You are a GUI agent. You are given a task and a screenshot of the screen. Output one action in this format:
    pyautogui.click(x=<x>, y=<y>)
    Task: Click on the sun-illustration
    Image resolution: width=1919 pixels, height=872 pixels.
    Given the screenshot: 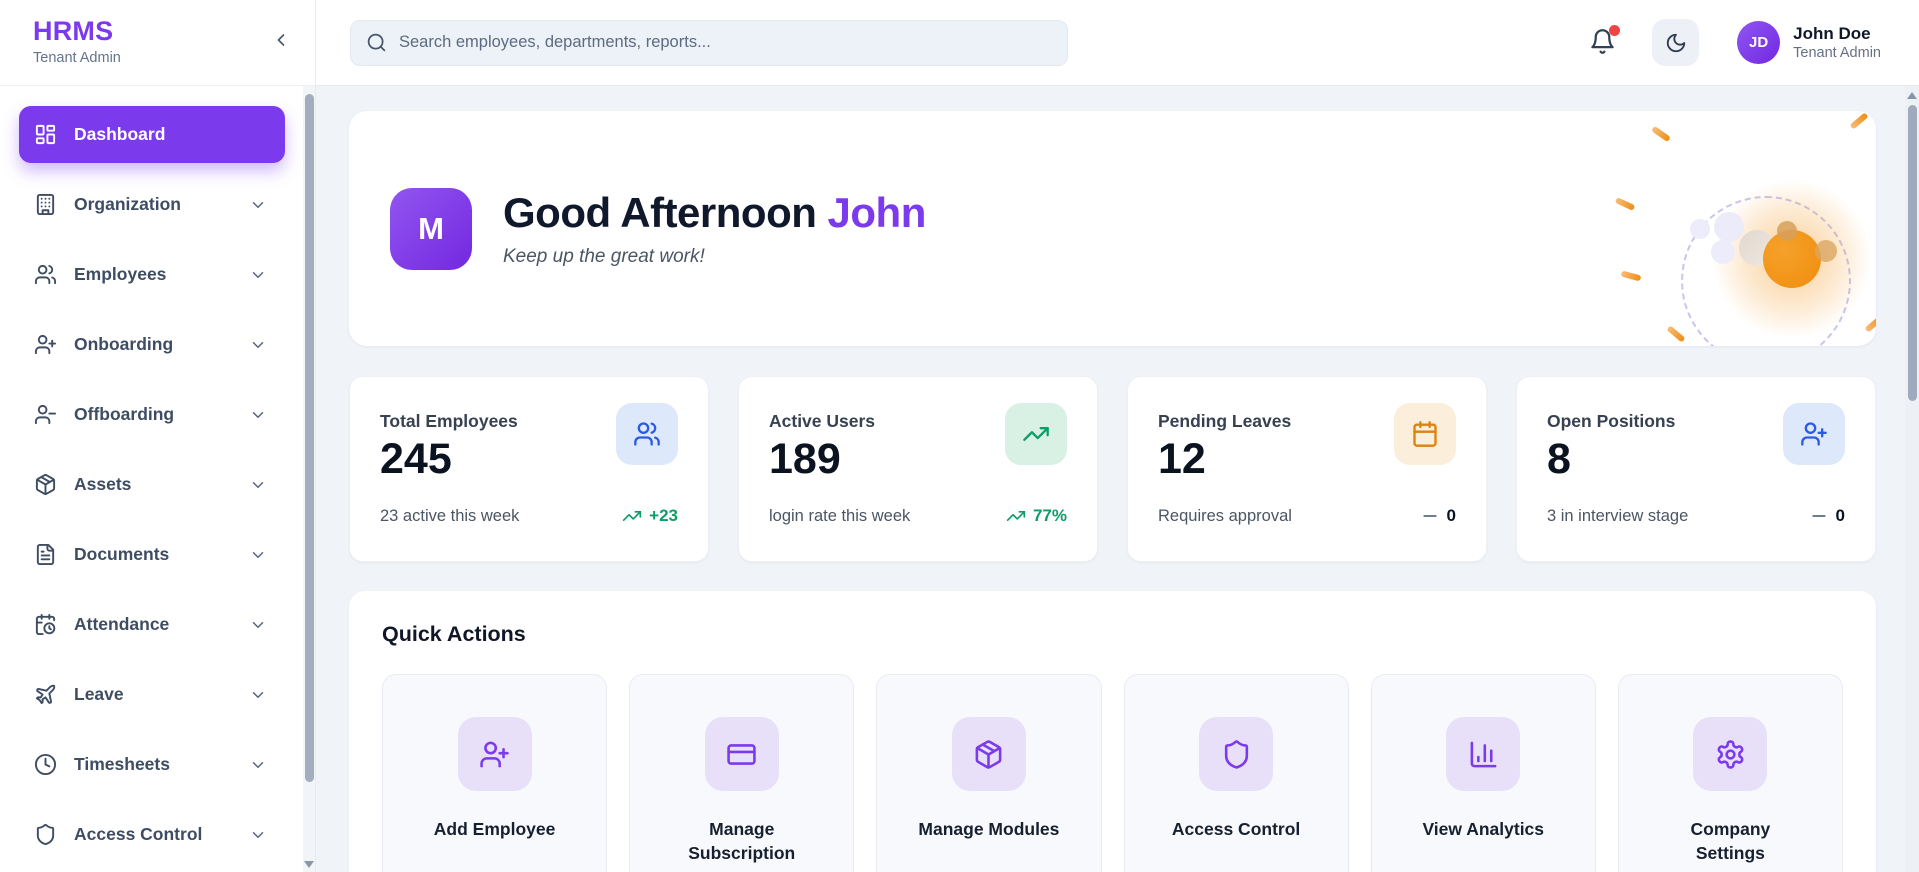 What is the action you would take?
    pyautogui.click(x=1726, y=228)
    